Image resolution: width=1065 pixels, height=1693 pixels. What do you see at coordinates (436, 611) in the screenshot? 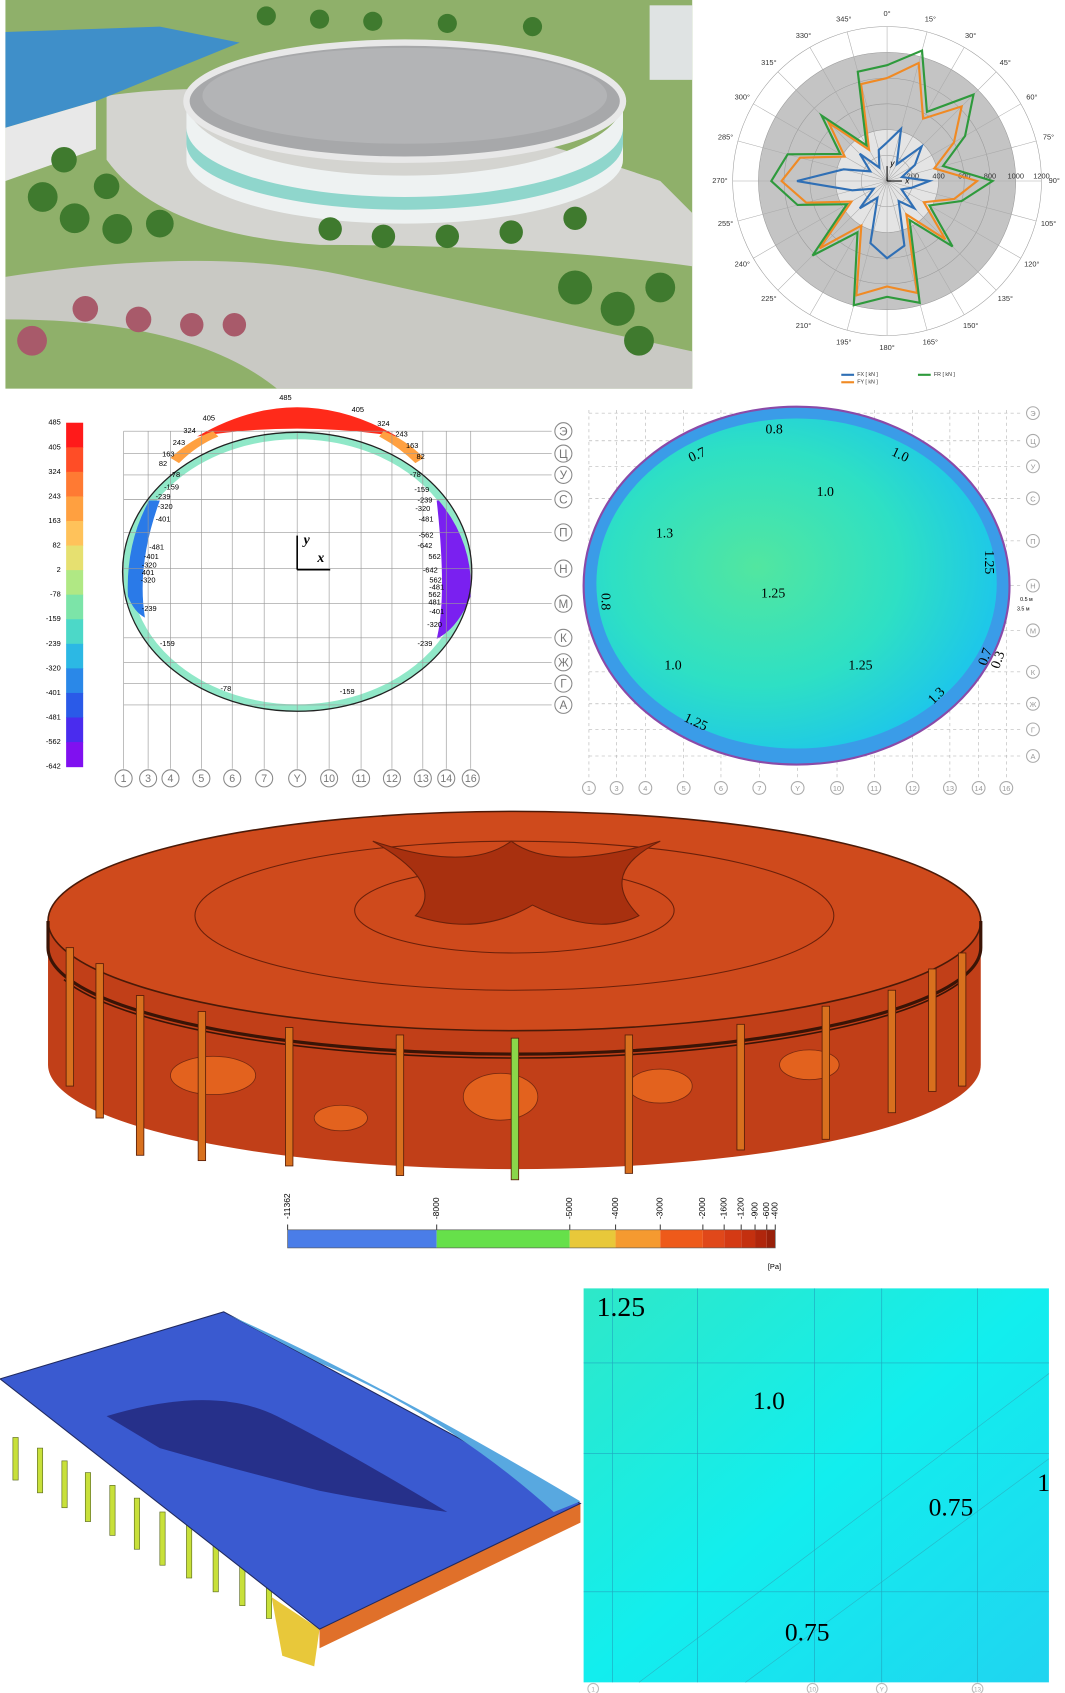
I see `value-label: -401` at bounding box center [436, 611].